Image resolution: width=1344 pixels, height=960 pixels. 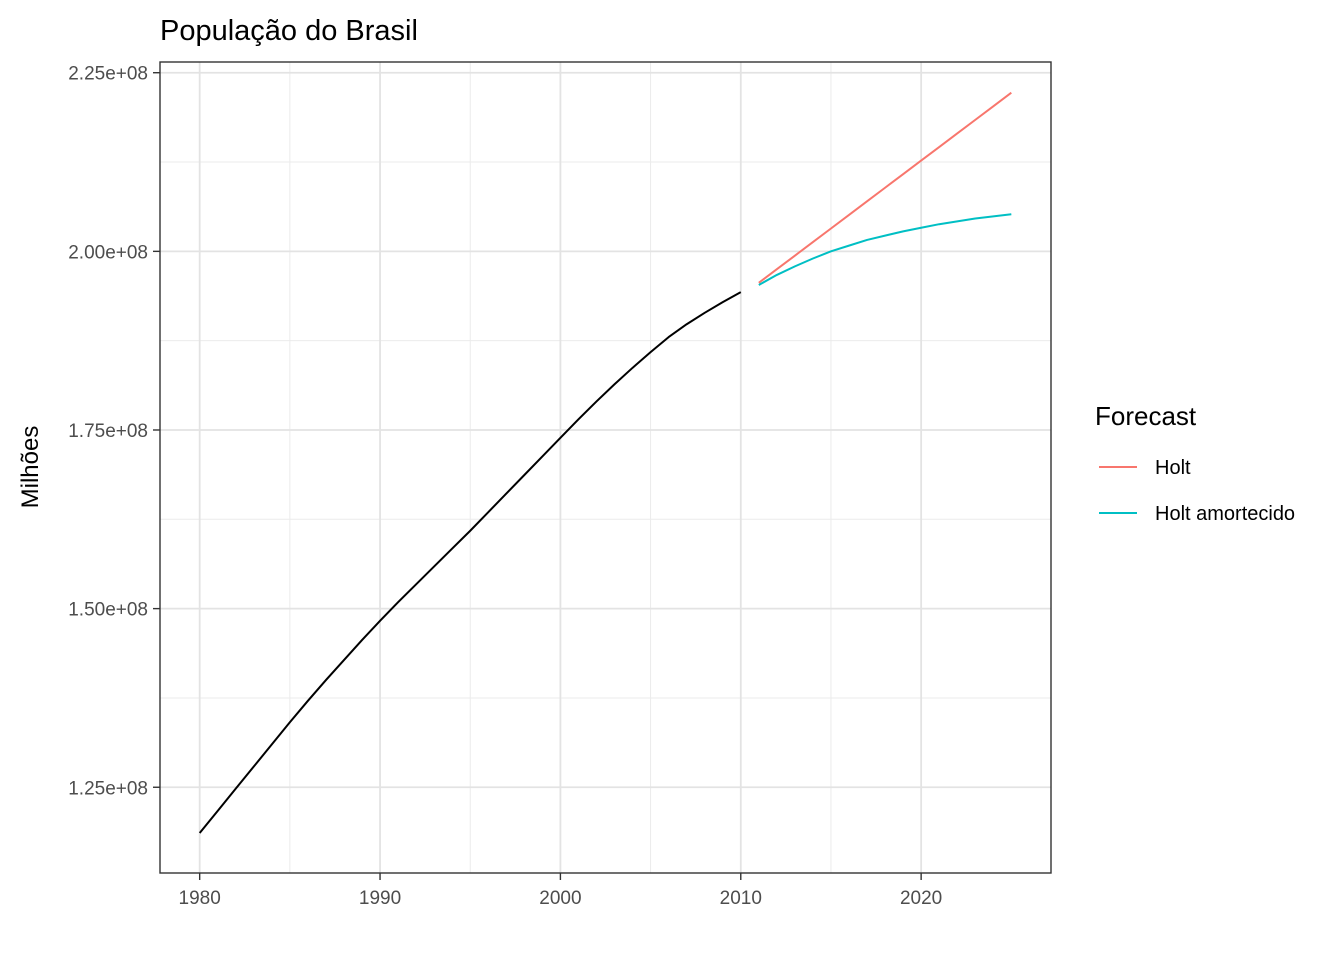 I want to click on y-axis-title: Milhões, so click(x=30, y=467).